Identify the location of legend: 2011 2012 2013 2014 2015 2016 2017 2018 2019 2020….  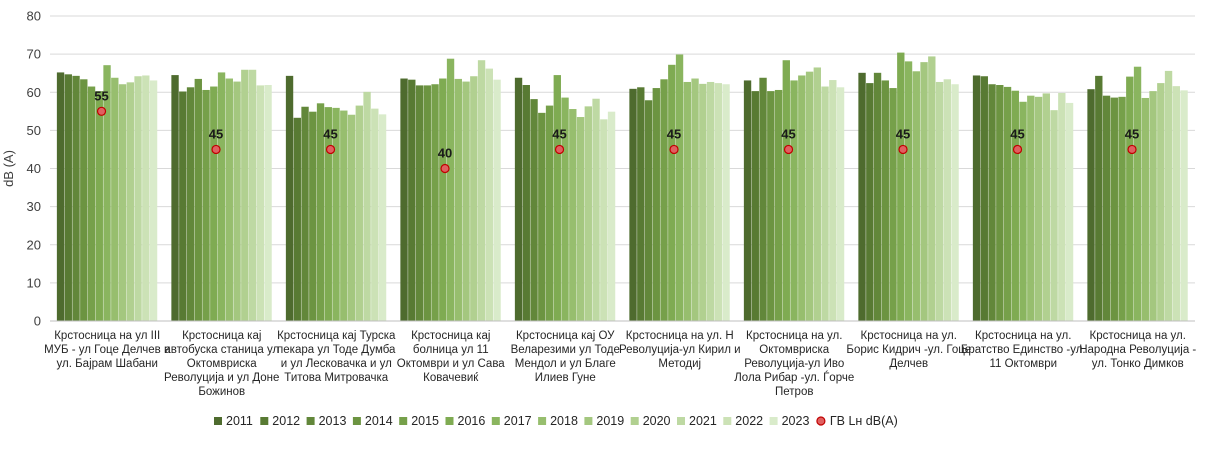
(556, 421).